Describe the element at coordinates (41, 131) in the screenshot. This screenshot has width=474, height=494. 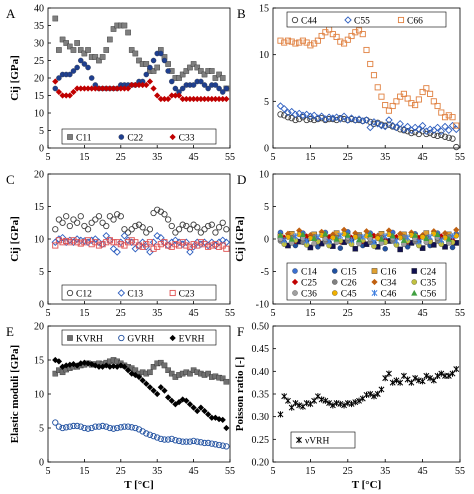
I see `y-tick-label: 5` at that location.